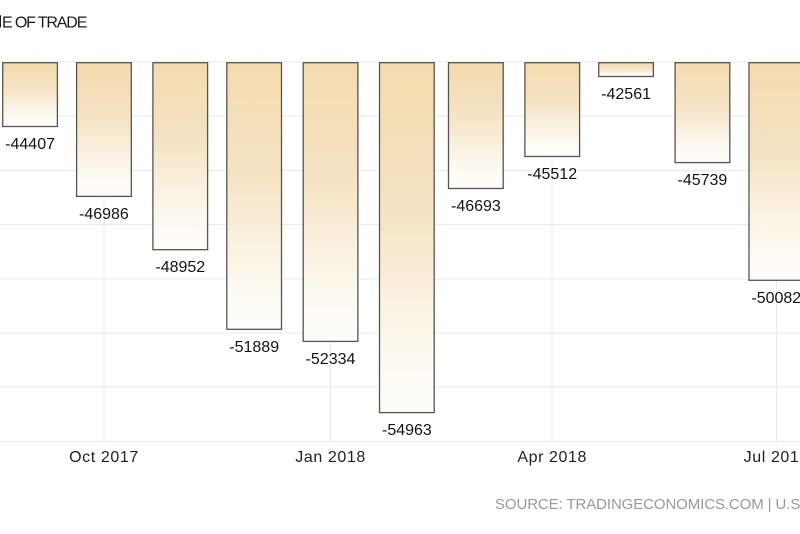 The image size is (800, 534). Describe the element at coordinates (331, 359) in the screenshot. I see `svg-text: -52334` at that location.